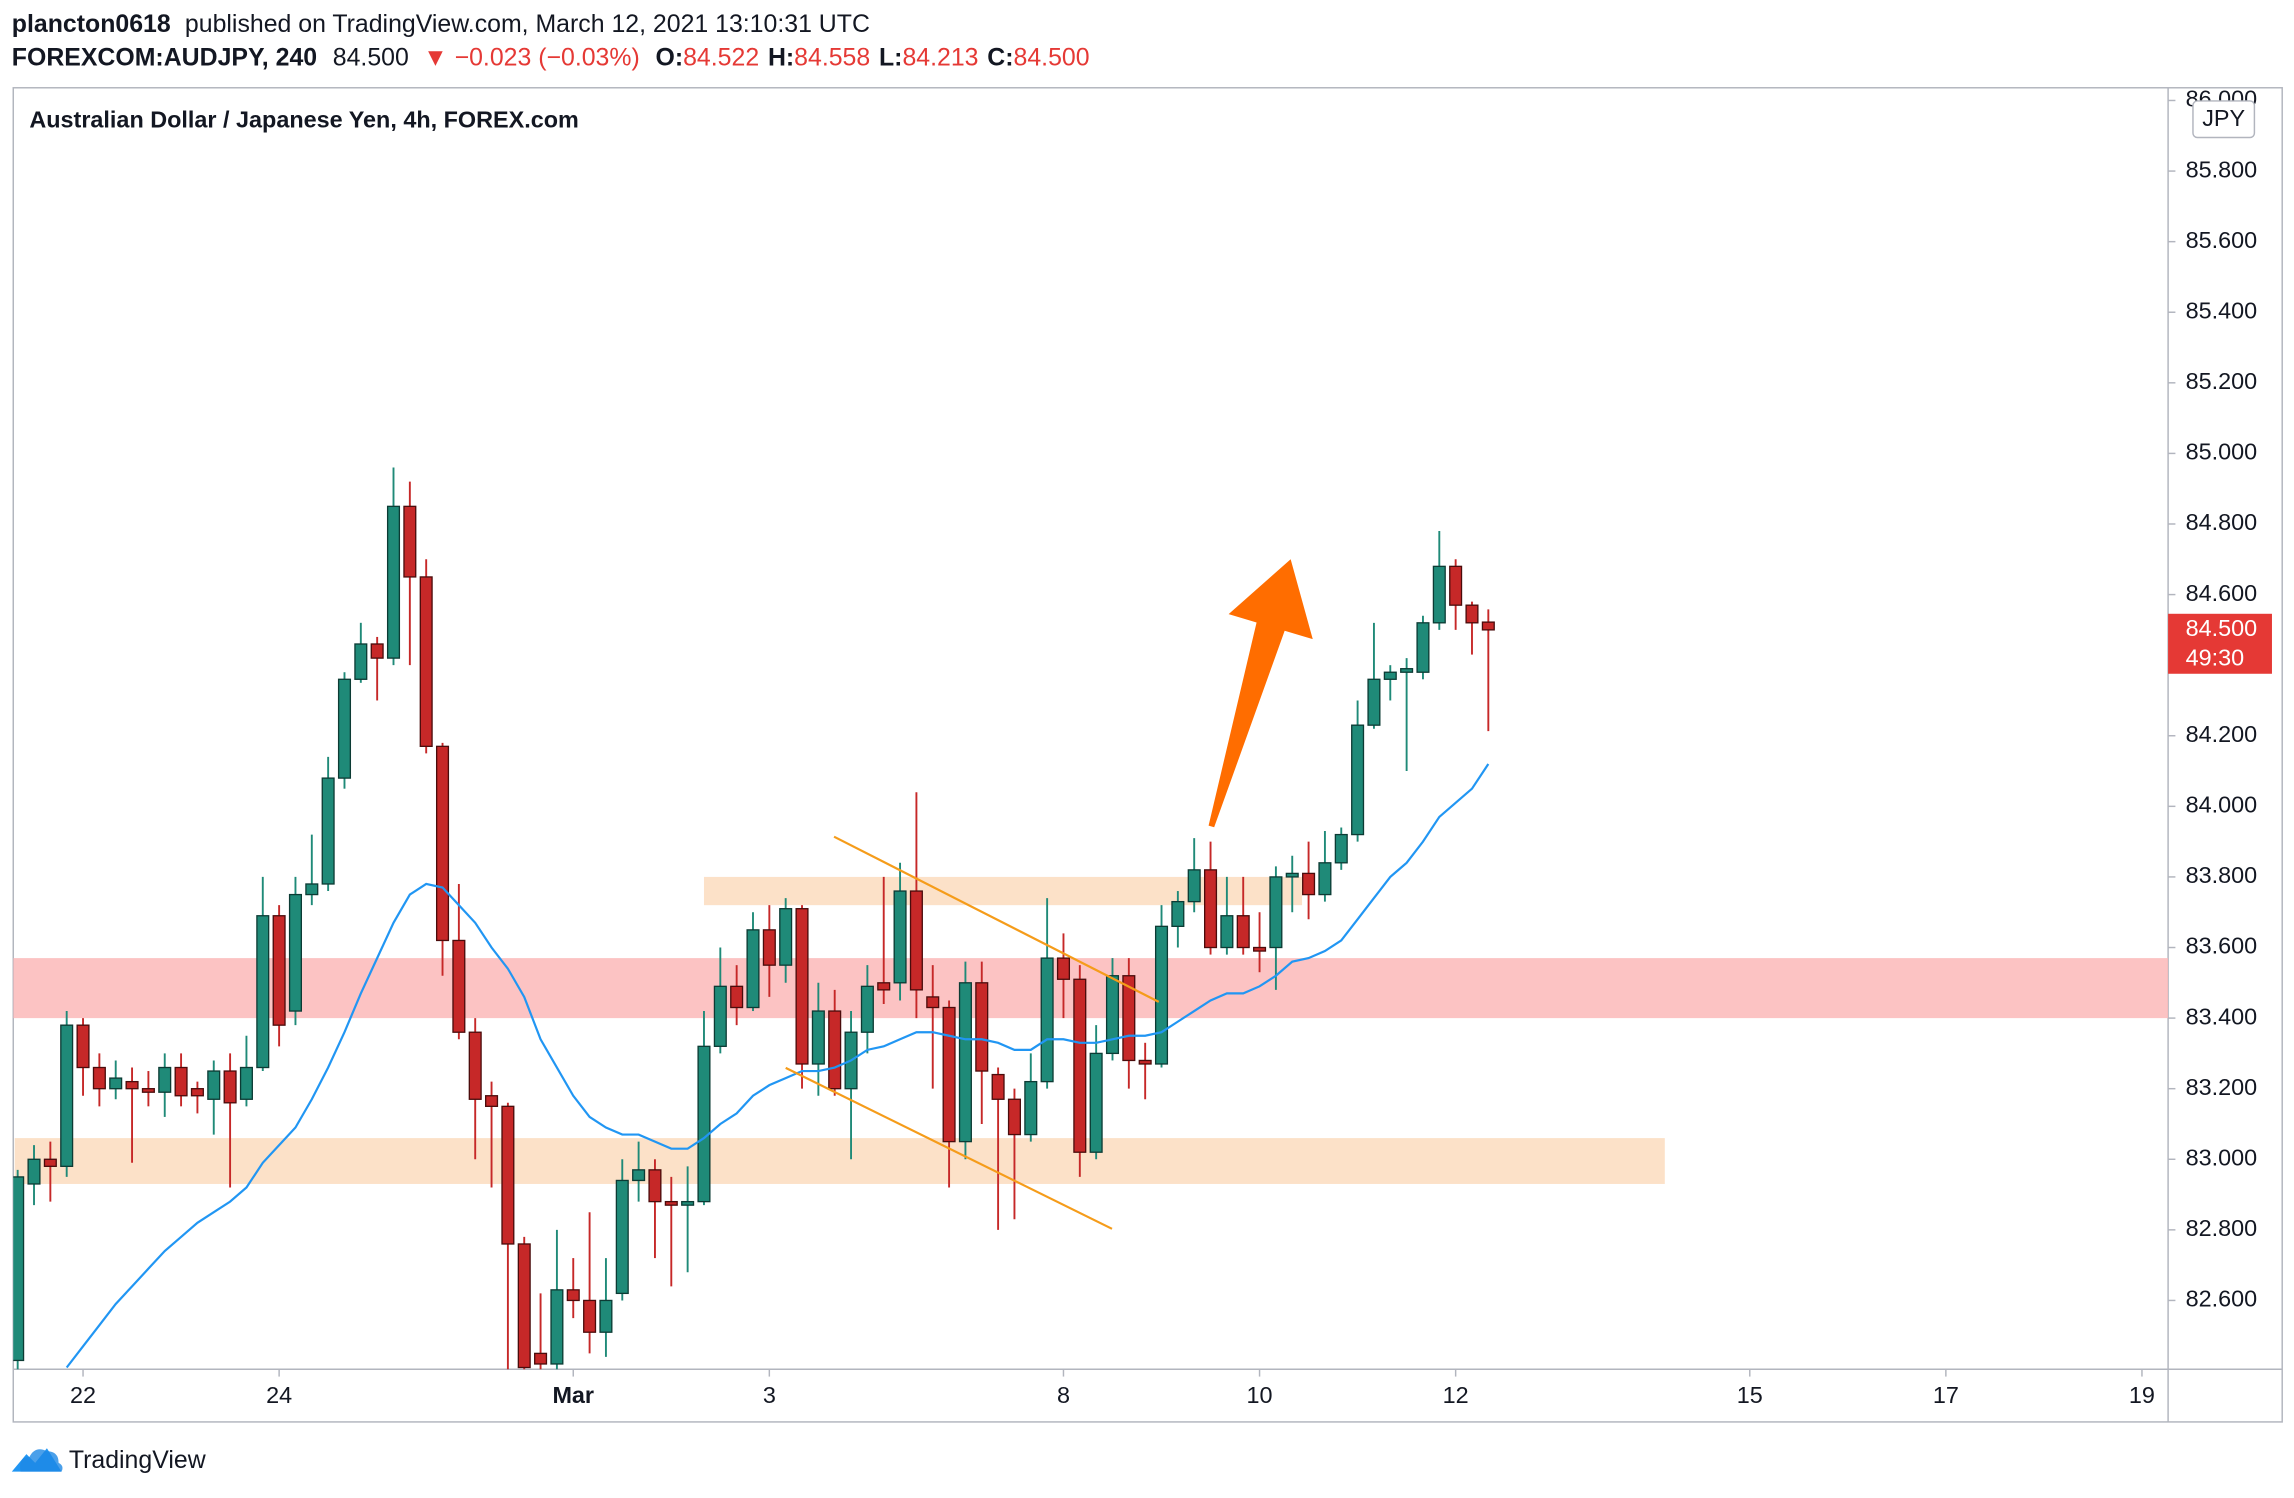 The image size is (2294, 1498). I want to click on currency-box, so click(2224, 119).